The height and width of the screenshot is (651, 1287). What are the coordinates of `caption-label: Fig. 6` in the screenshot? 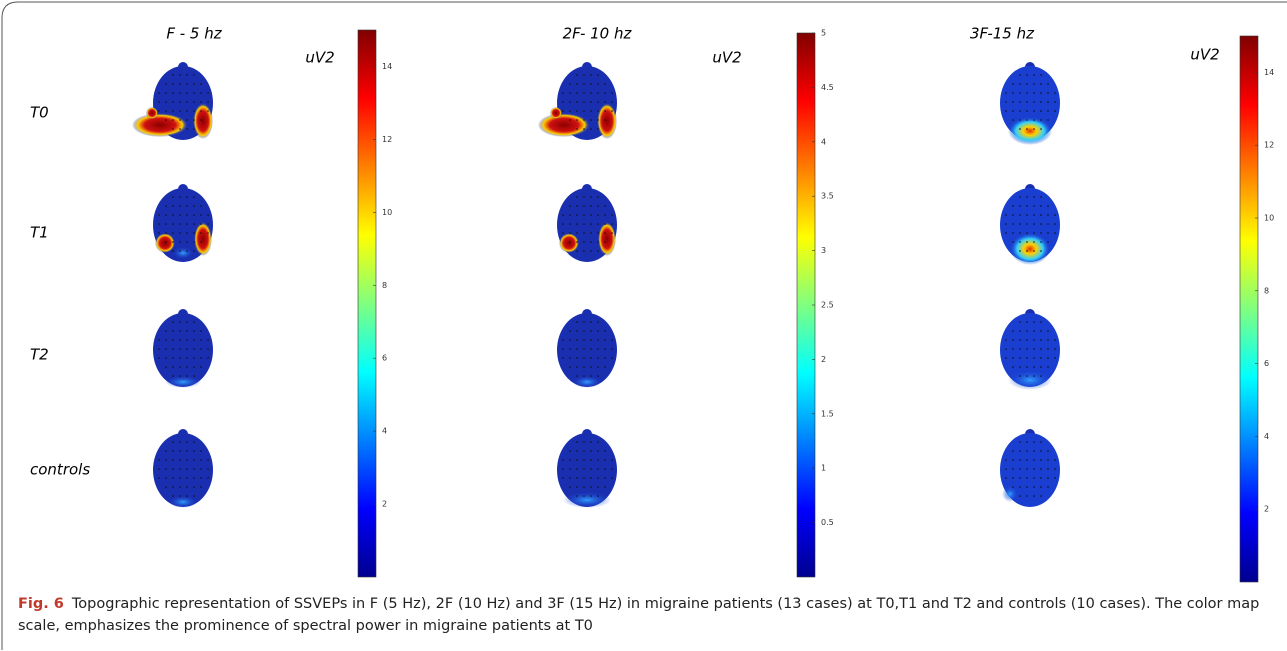 It's located at (41, 604).